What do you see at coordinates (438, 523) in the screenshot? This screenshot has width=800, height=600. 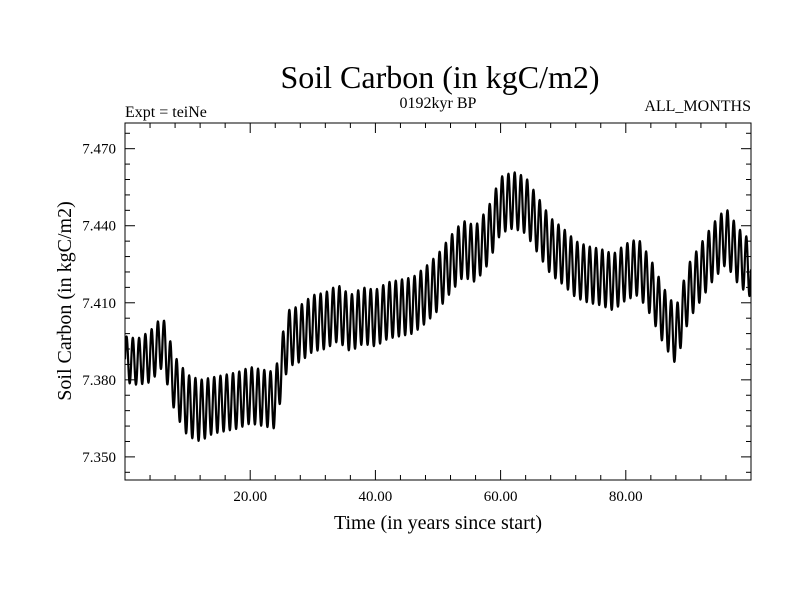 I see `x-axis-label: Time (in years since start)` at bounding box center [438, 523].